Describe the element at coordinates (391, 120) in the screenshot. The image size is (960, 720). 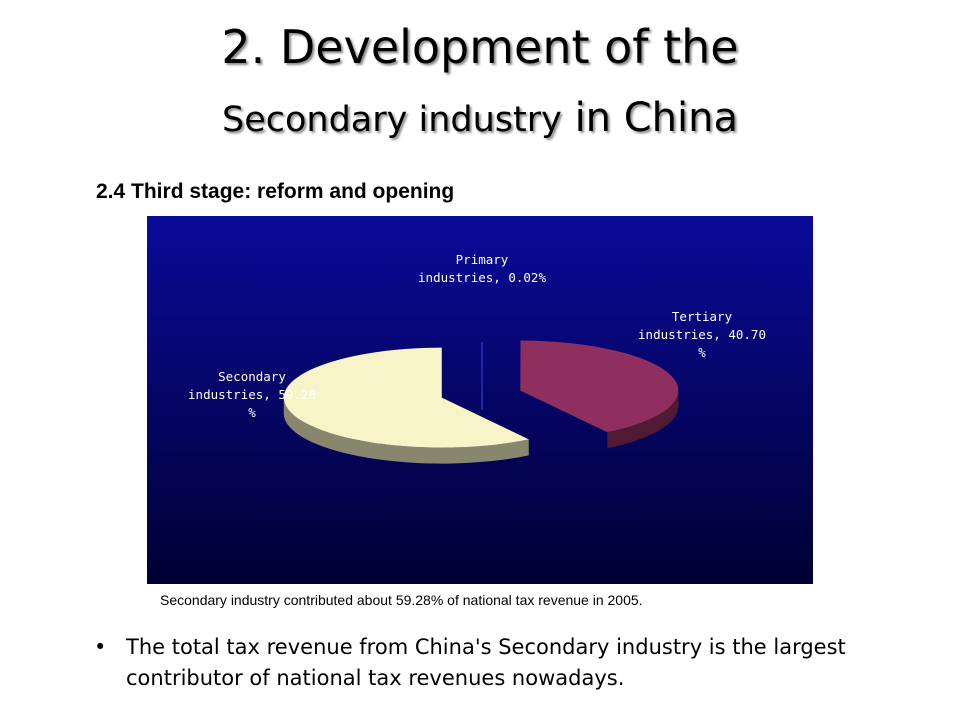
I see `slide-title-part-secondary: Secondary industry` at that location.